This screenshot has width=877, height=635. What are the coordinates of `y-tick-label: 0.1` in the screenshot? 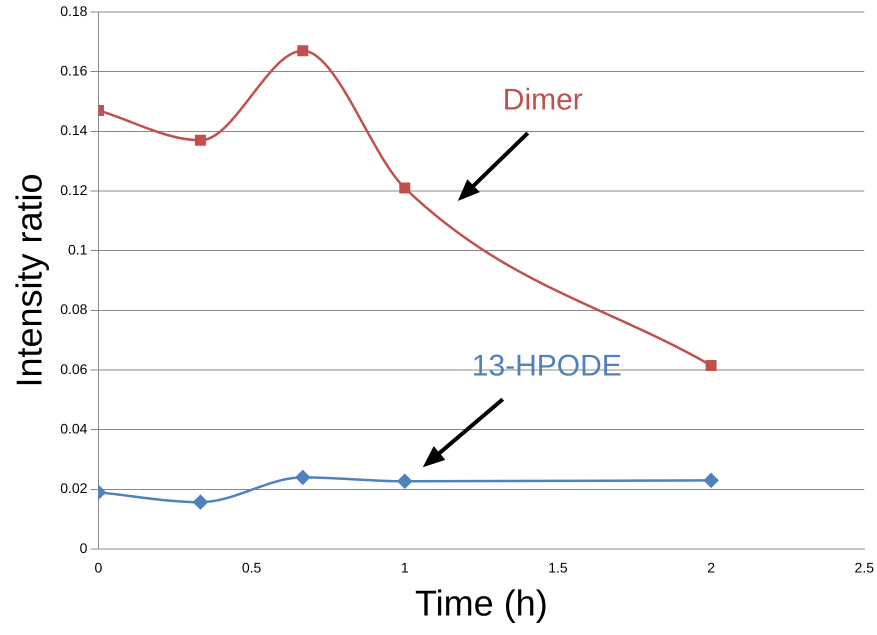 It's located at (78, 250).